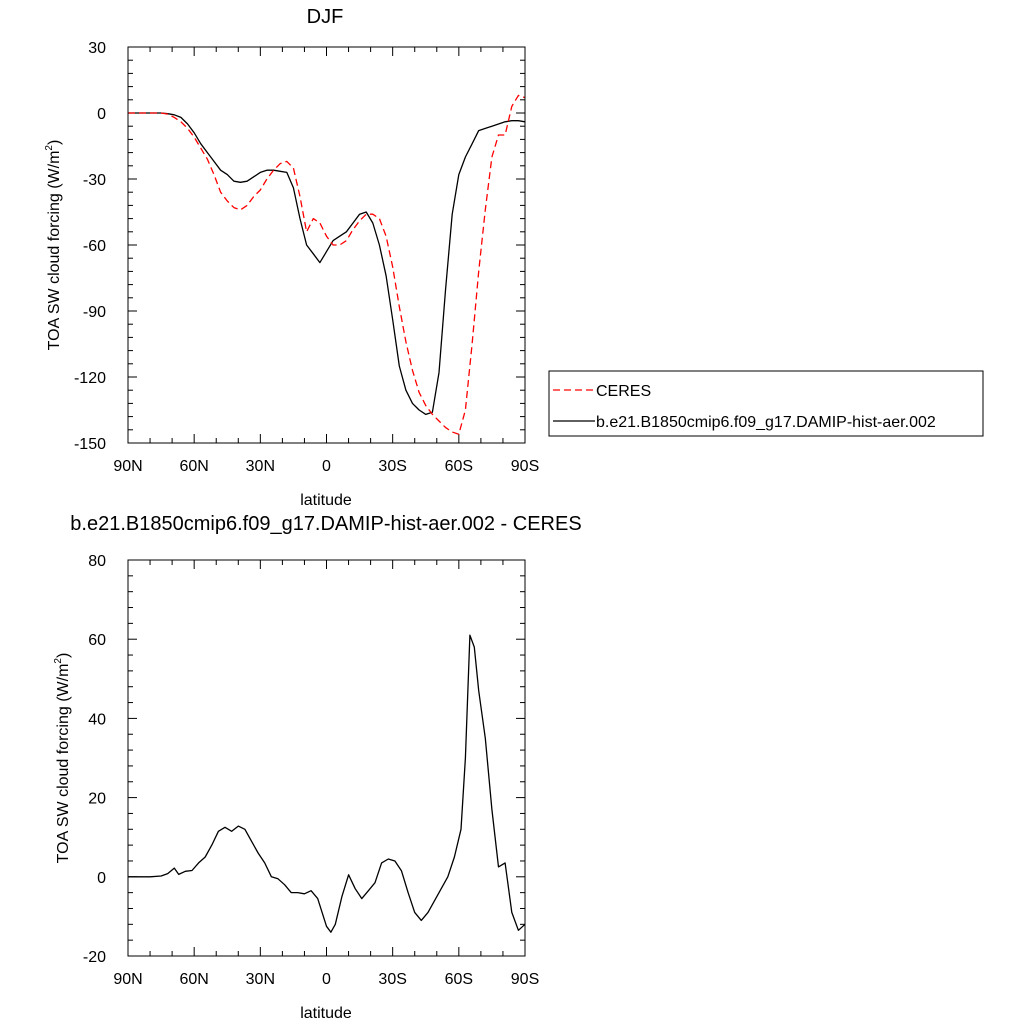 The height and width of the screenshot is (1024, 1024). I want to click on top-x-tick-label: 60N, so click(193, 466).